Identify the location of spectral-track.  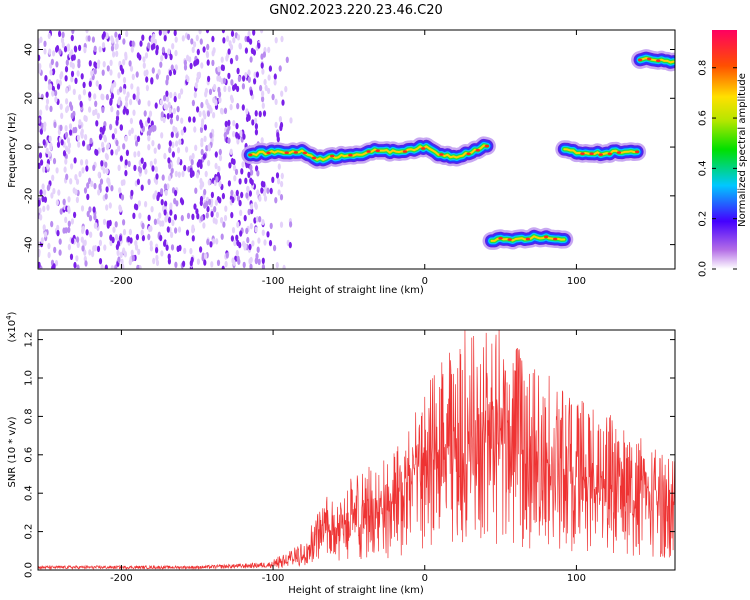
(368, 152).